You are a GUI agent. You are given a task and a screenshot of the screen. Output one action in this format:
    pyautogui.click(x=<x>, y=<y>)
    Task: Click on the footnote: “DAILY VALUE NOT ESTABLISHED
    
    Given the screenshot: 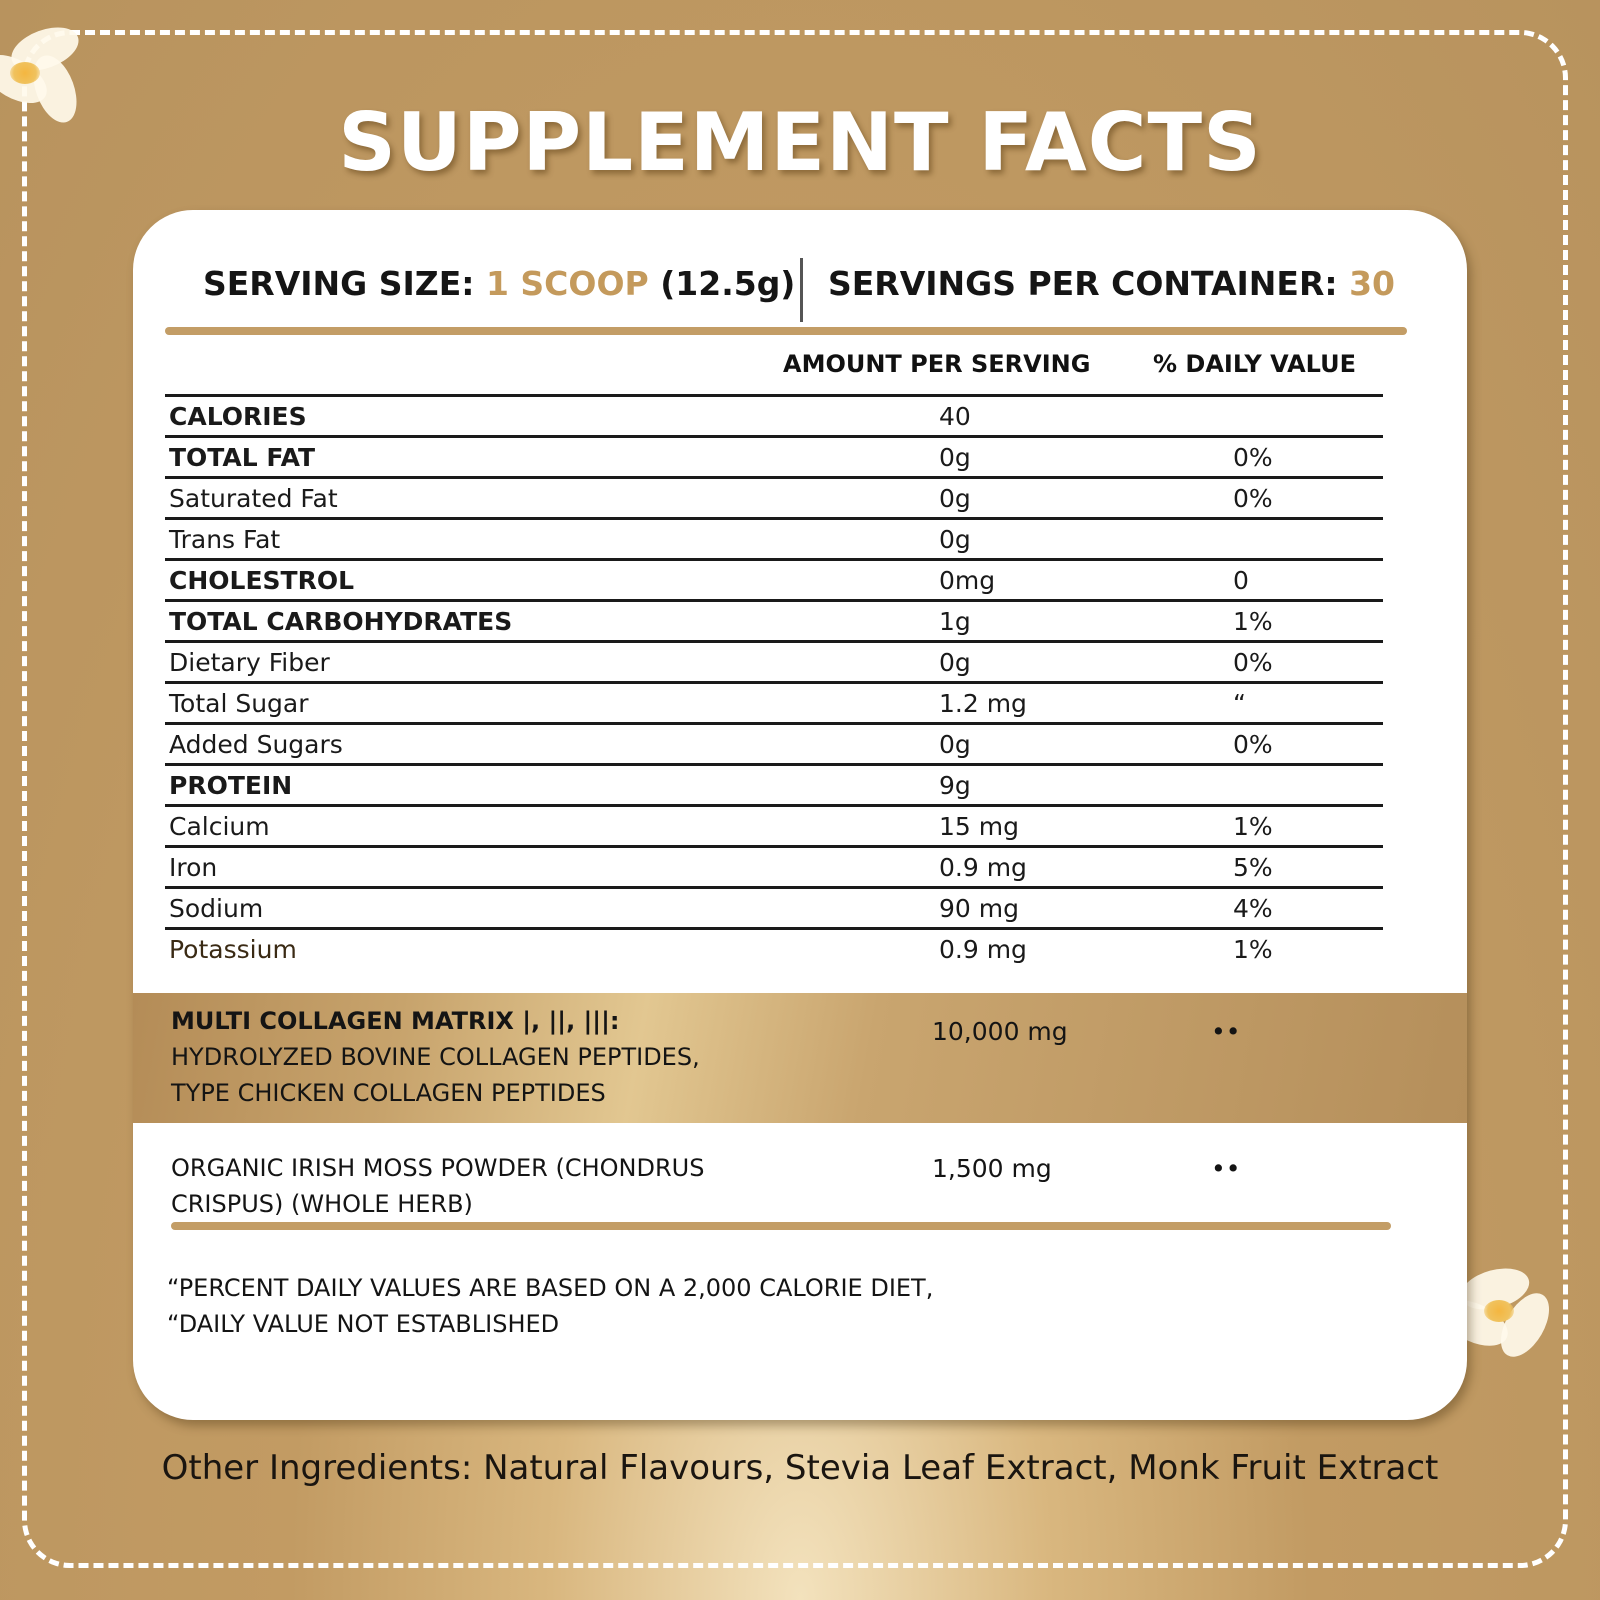 What is the action you would take?
    pyautogui.click(x=363, y=1324)
    